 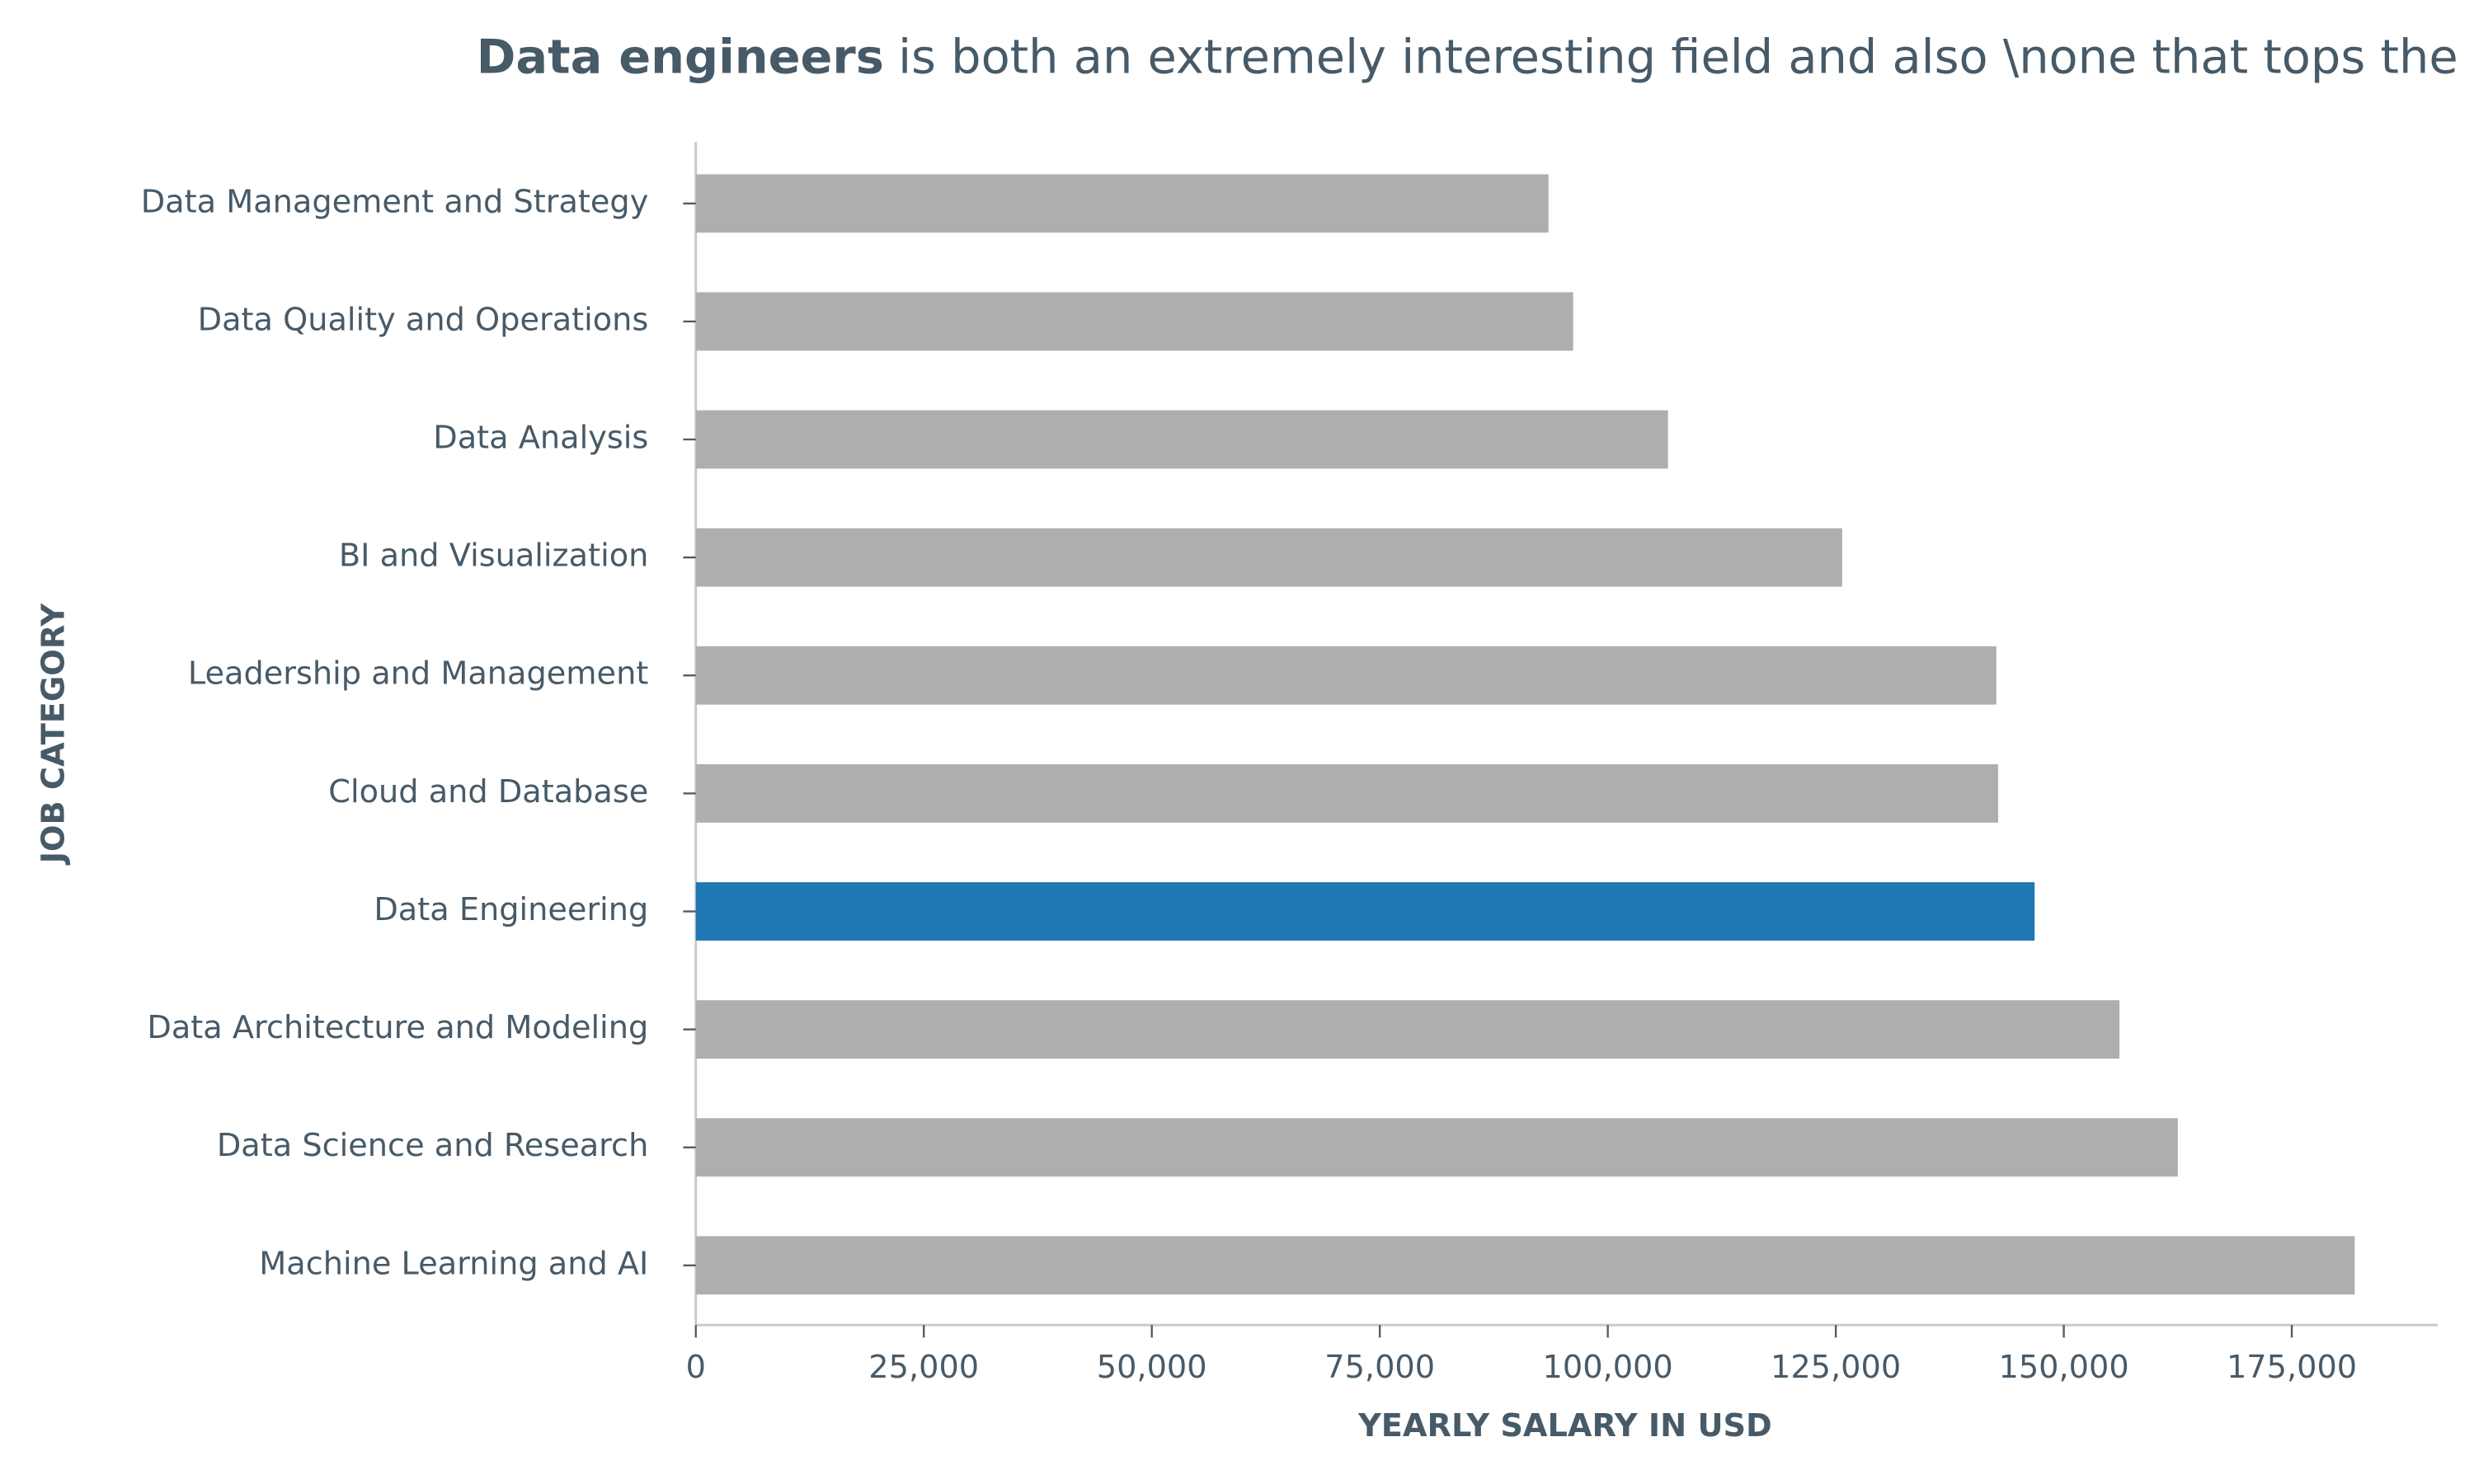 I want to click on x-tick-label: 50,000, so click(x=1152, y=1367).